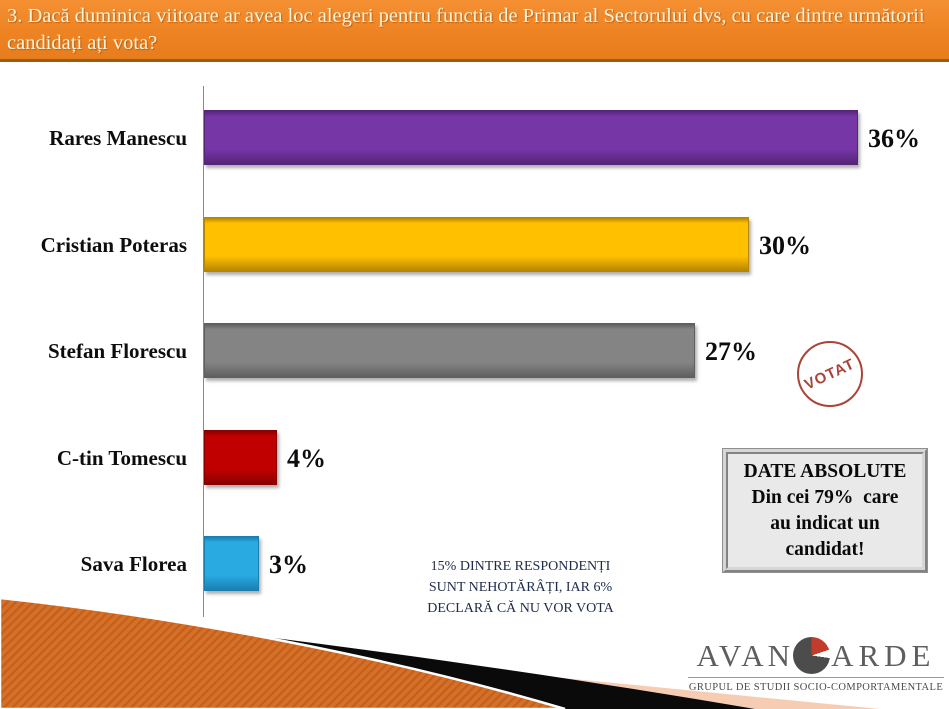  What do you see at coordinates (520, 566) in the screenshot?
I see `note-line: 15% DINTRE RESPONDENȚI` at bounding box center [520, 566].